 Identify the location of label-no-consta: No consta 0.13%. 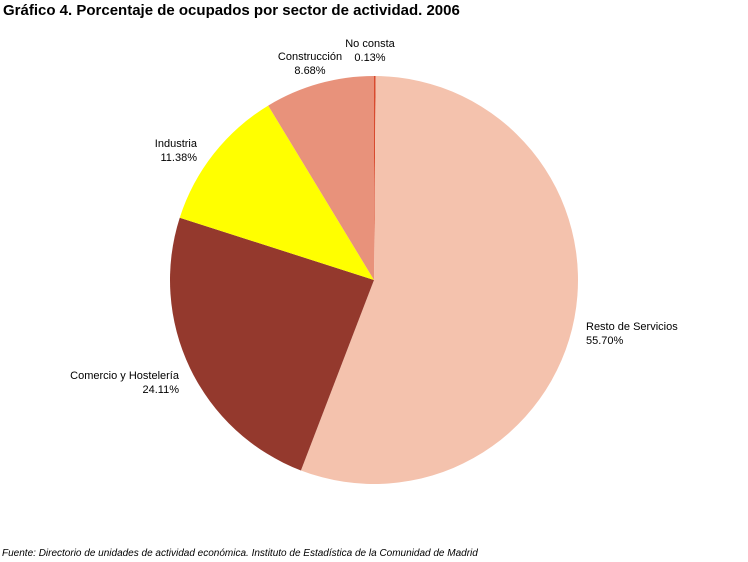
(370, 51).